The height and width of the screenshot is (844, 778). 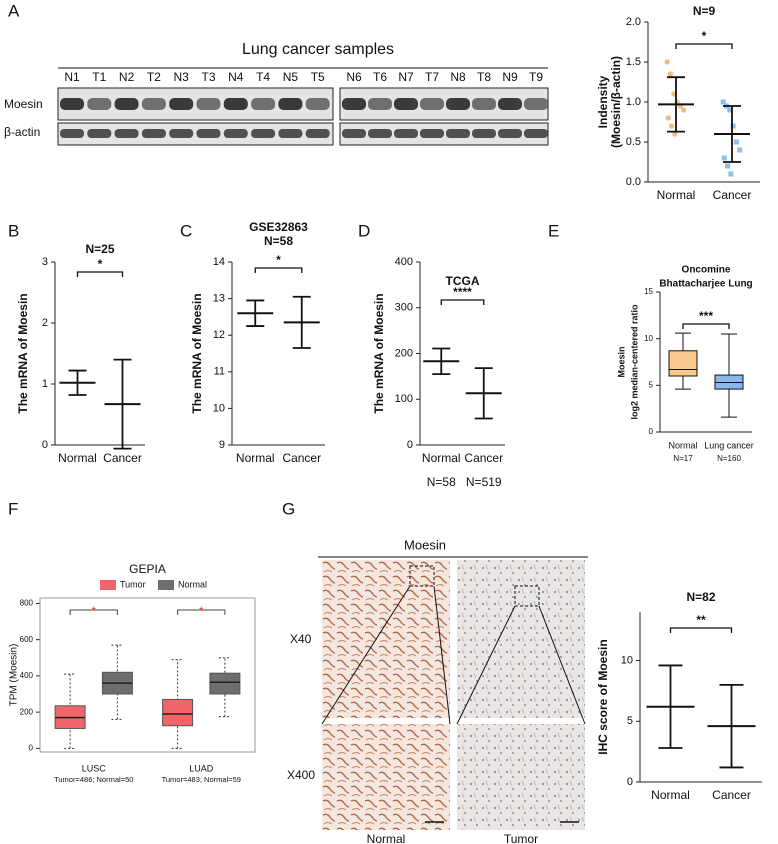 What do you see at coordinates (13, 508) in the screenshot?
I see `panel-letter: F` at bounding box center [13, 508].